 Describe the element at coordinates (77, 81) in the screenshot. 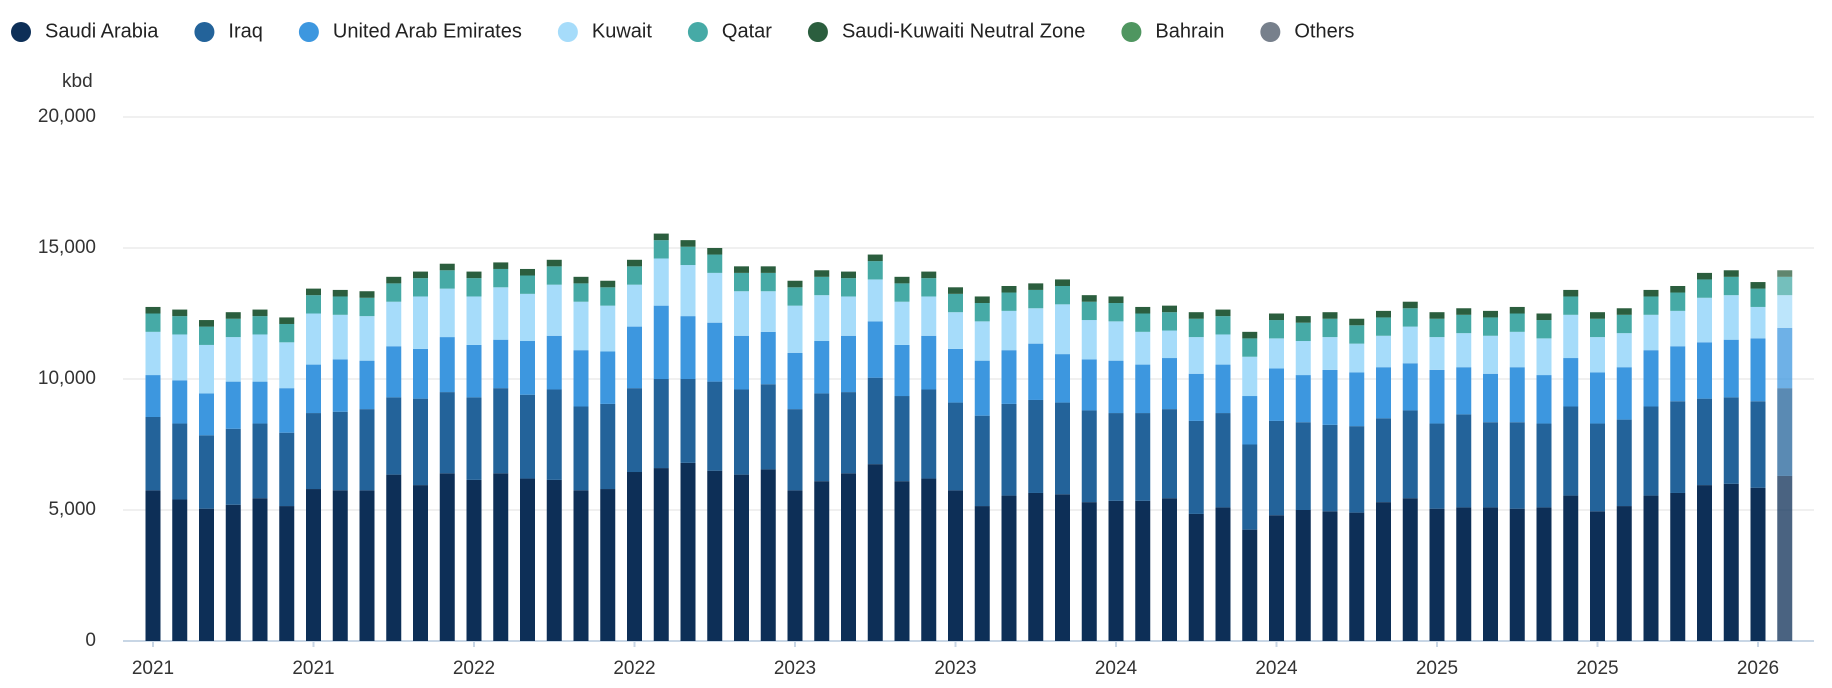

I see `y-axis-unit: kbd` at that location.